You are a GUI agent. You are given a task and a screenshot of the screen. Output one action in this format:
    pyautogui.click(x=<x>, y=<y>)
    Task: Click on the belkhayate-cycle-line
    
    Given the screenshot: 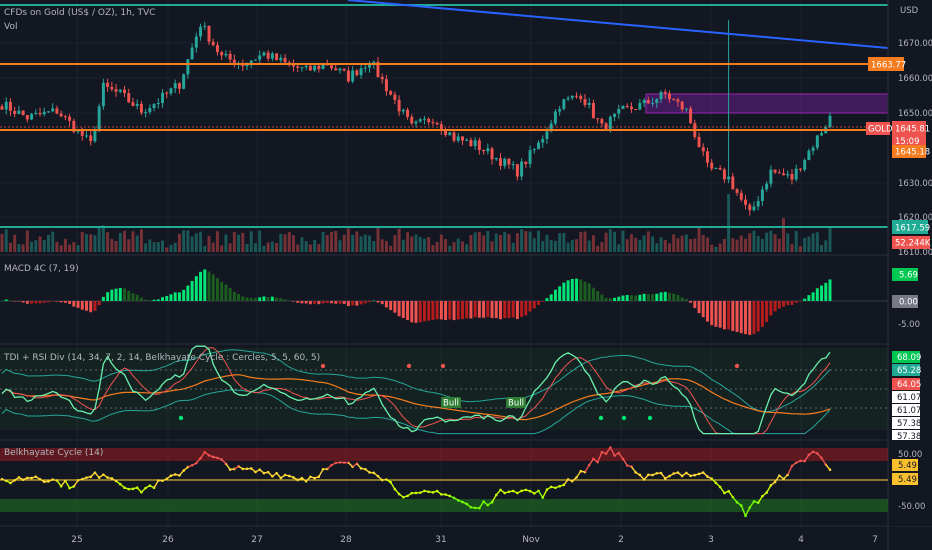 What is the action you would take?
    pyautogui.click(x=416, y=482)
    